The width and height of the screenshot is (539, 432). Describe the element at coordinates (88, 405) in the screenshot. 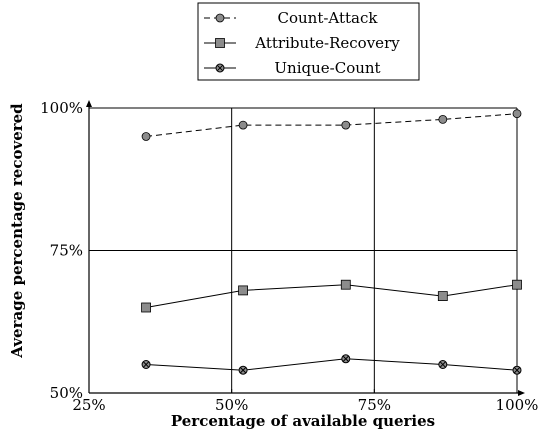

I see `x-tick-label: 25%` at that location.